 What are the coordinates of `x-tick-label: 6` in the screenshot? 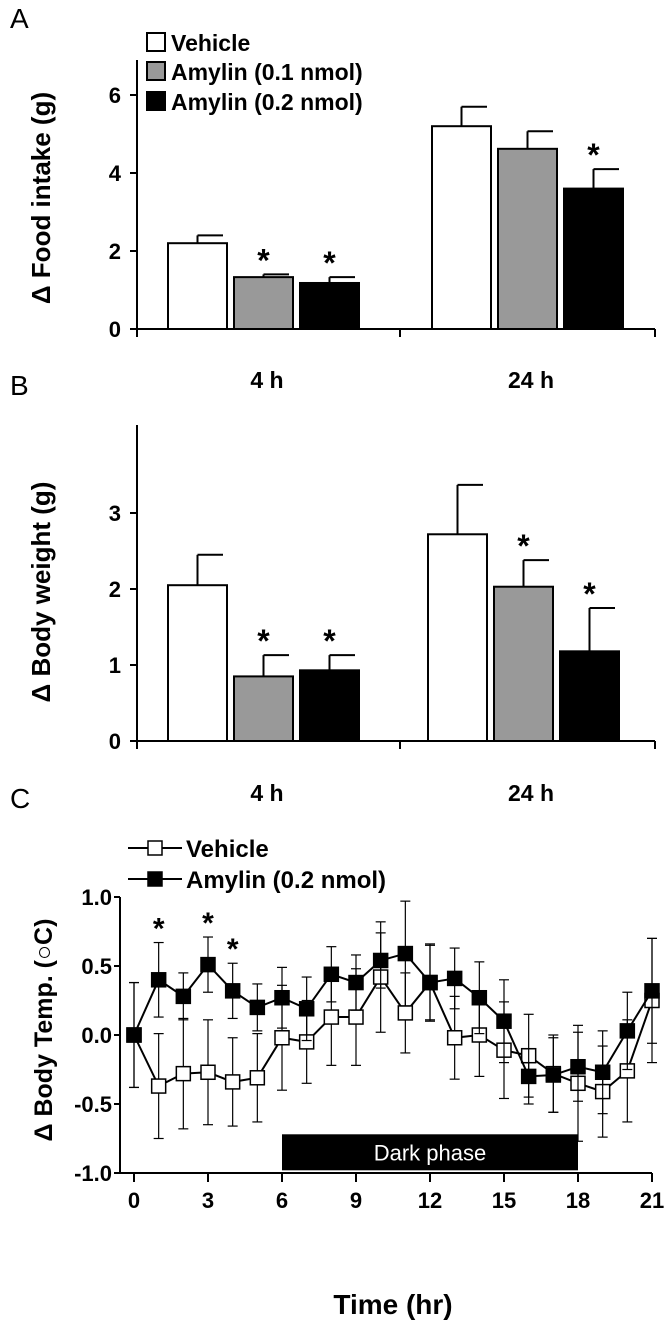 It's located at (282, 1200).